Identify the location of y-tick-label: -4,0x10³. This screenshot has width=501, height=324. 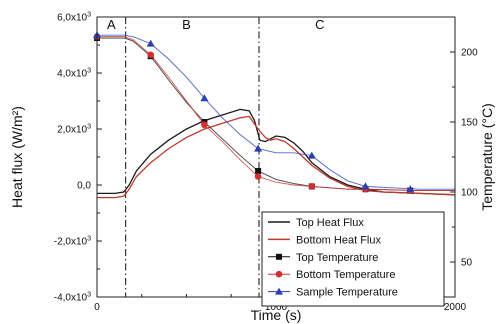
(72, 298).